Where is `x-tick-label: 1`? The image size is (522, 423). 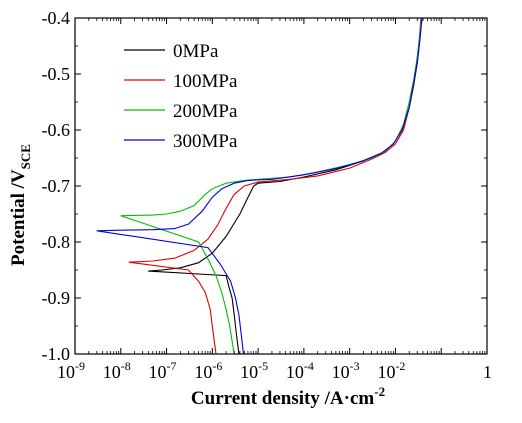 x-tick-label: 1 is located at coordinates (487, 372).